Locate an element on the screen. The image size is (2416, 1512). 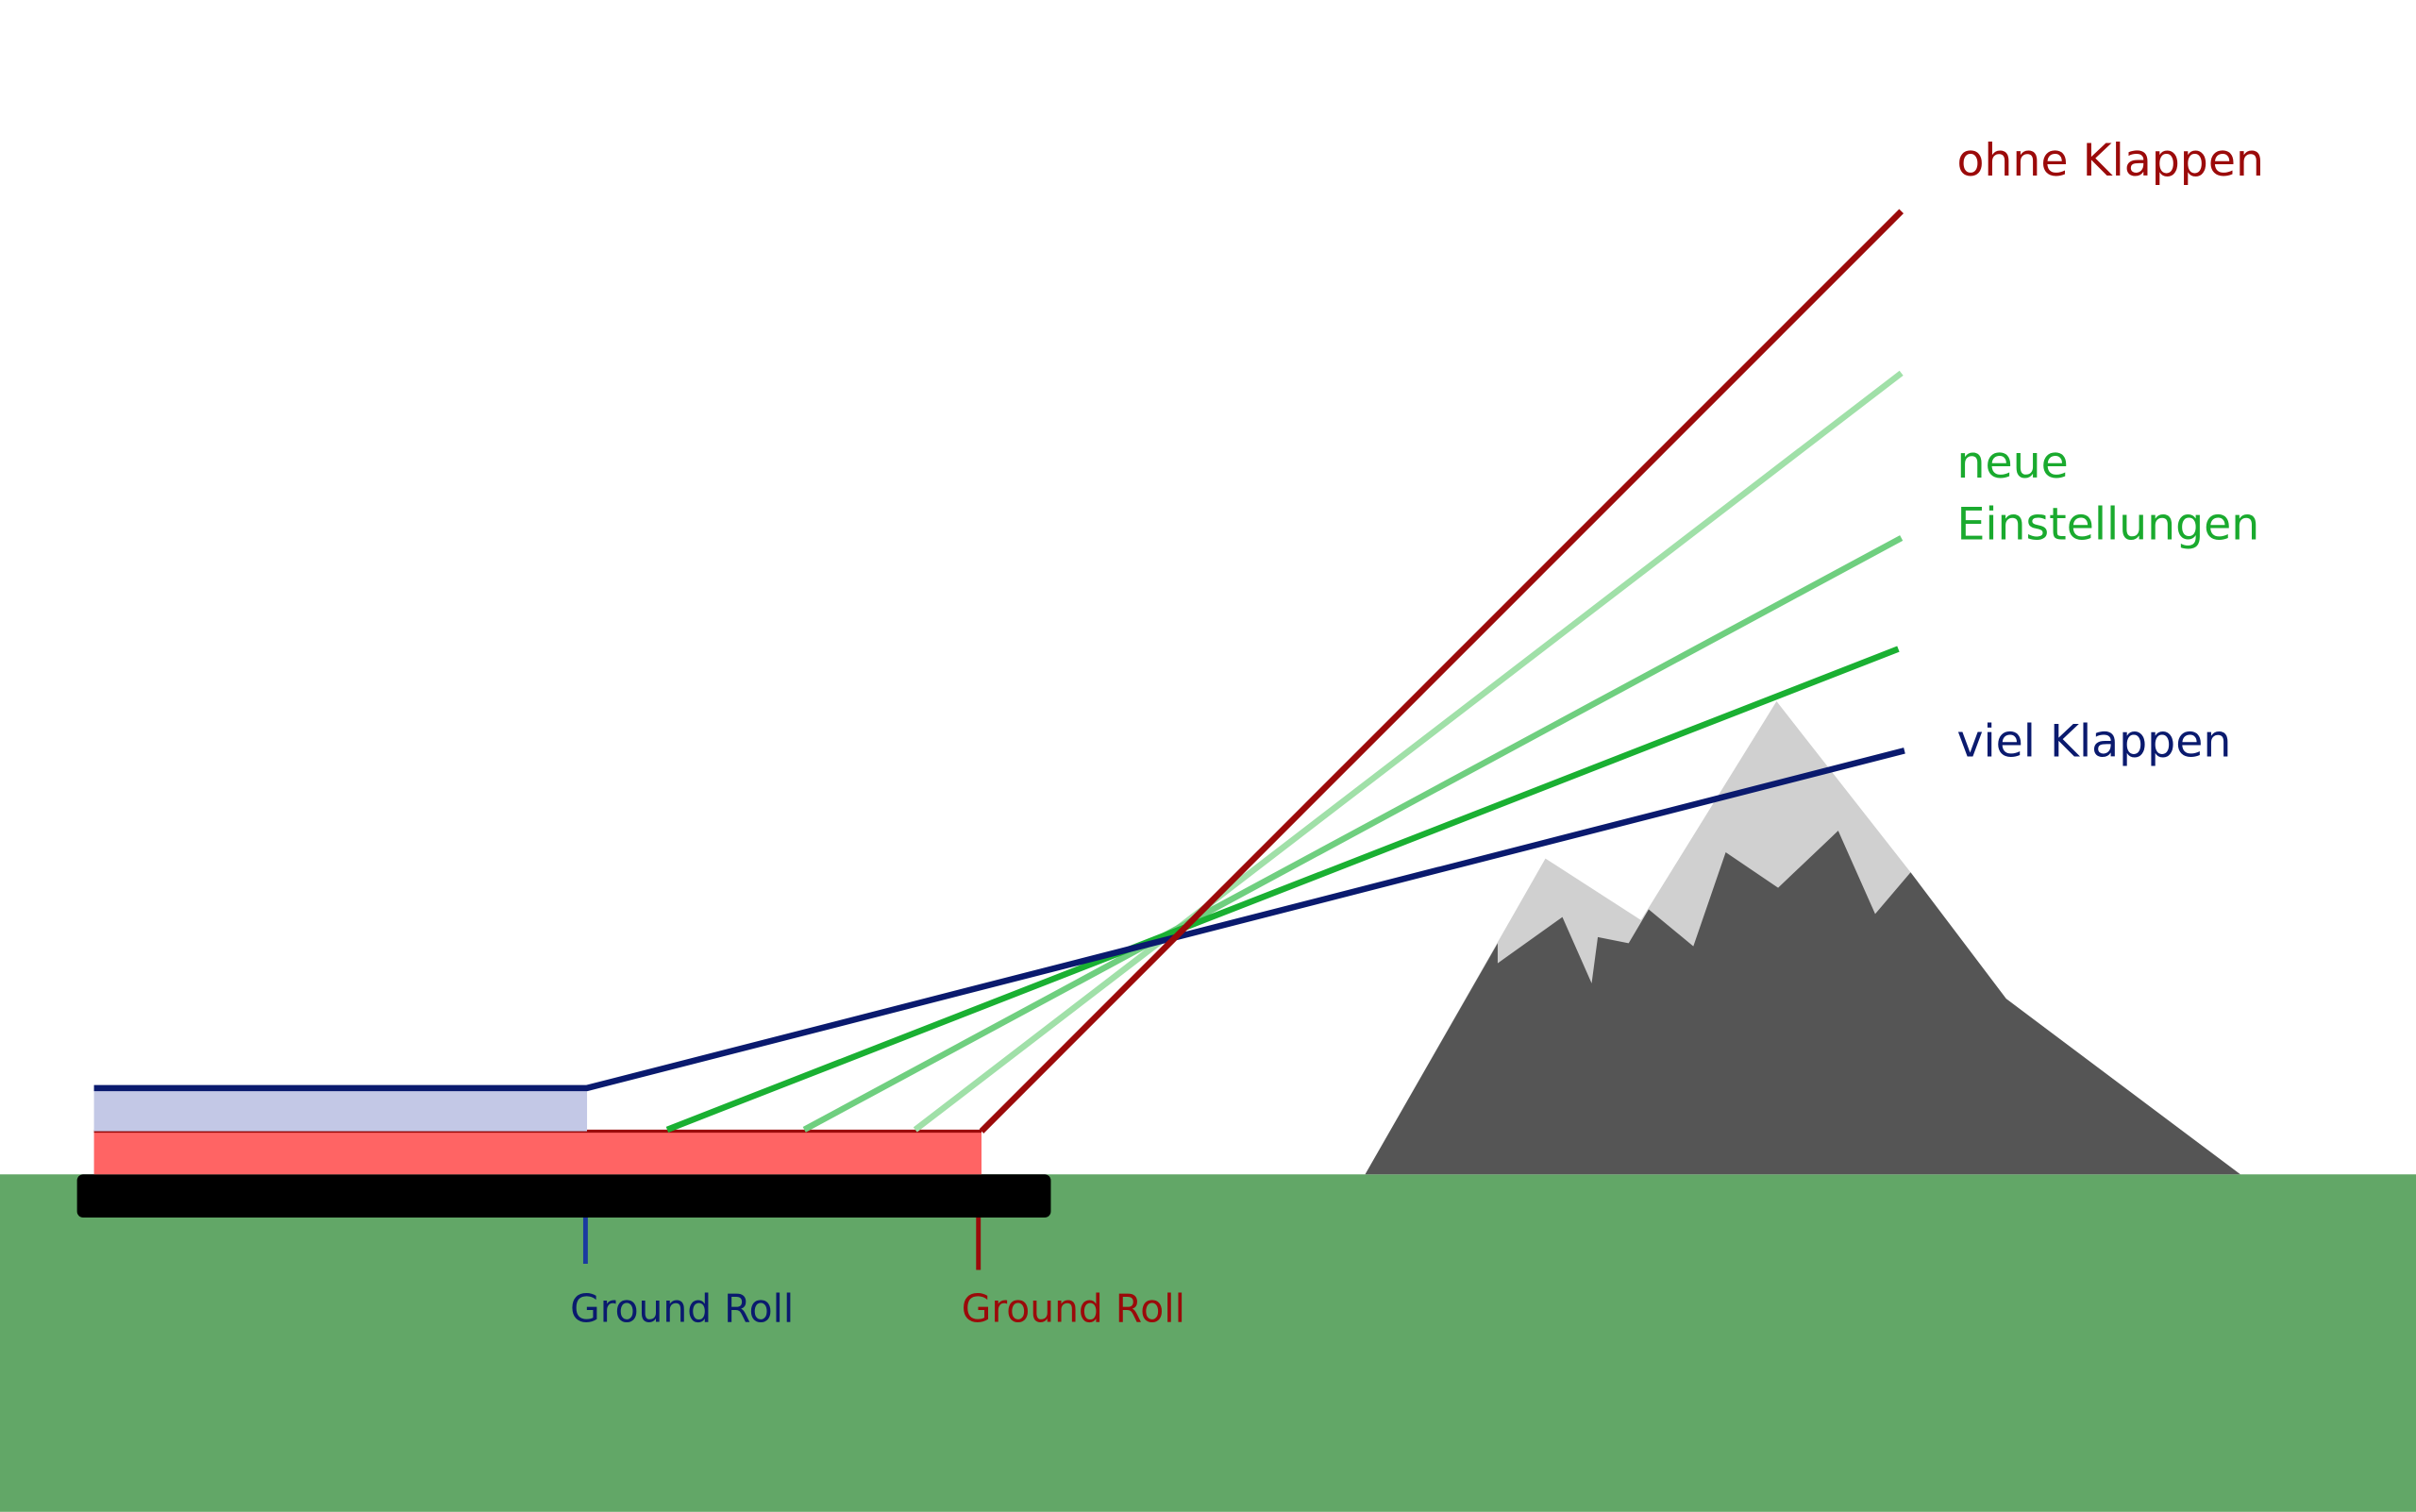
runway is located at coordinates (564, 1196).